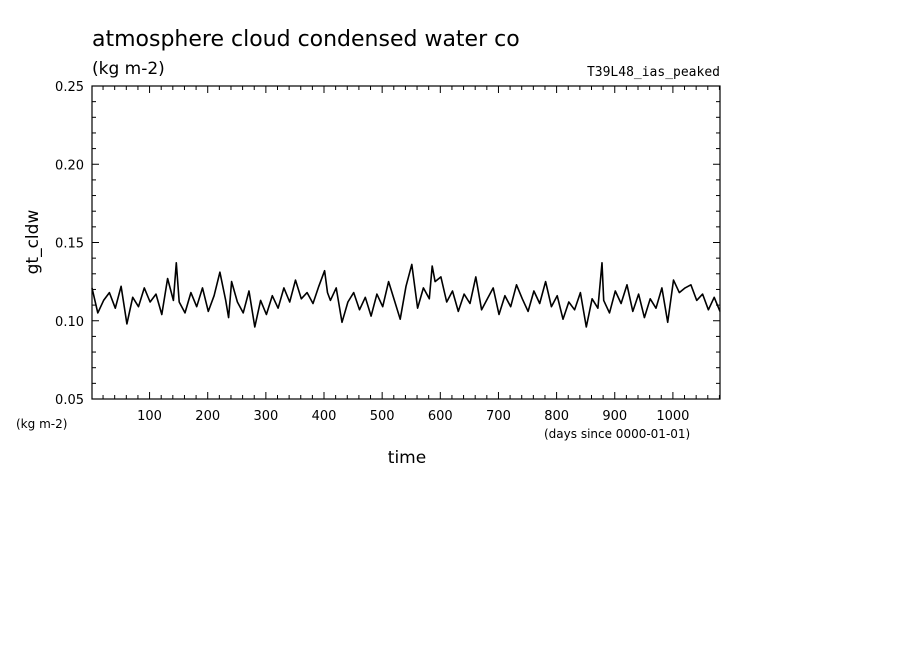  What do you see at coordinates (440, 416) in the screenshot?
I see `x-tick-label: 600` at bounding box center [440, 416].